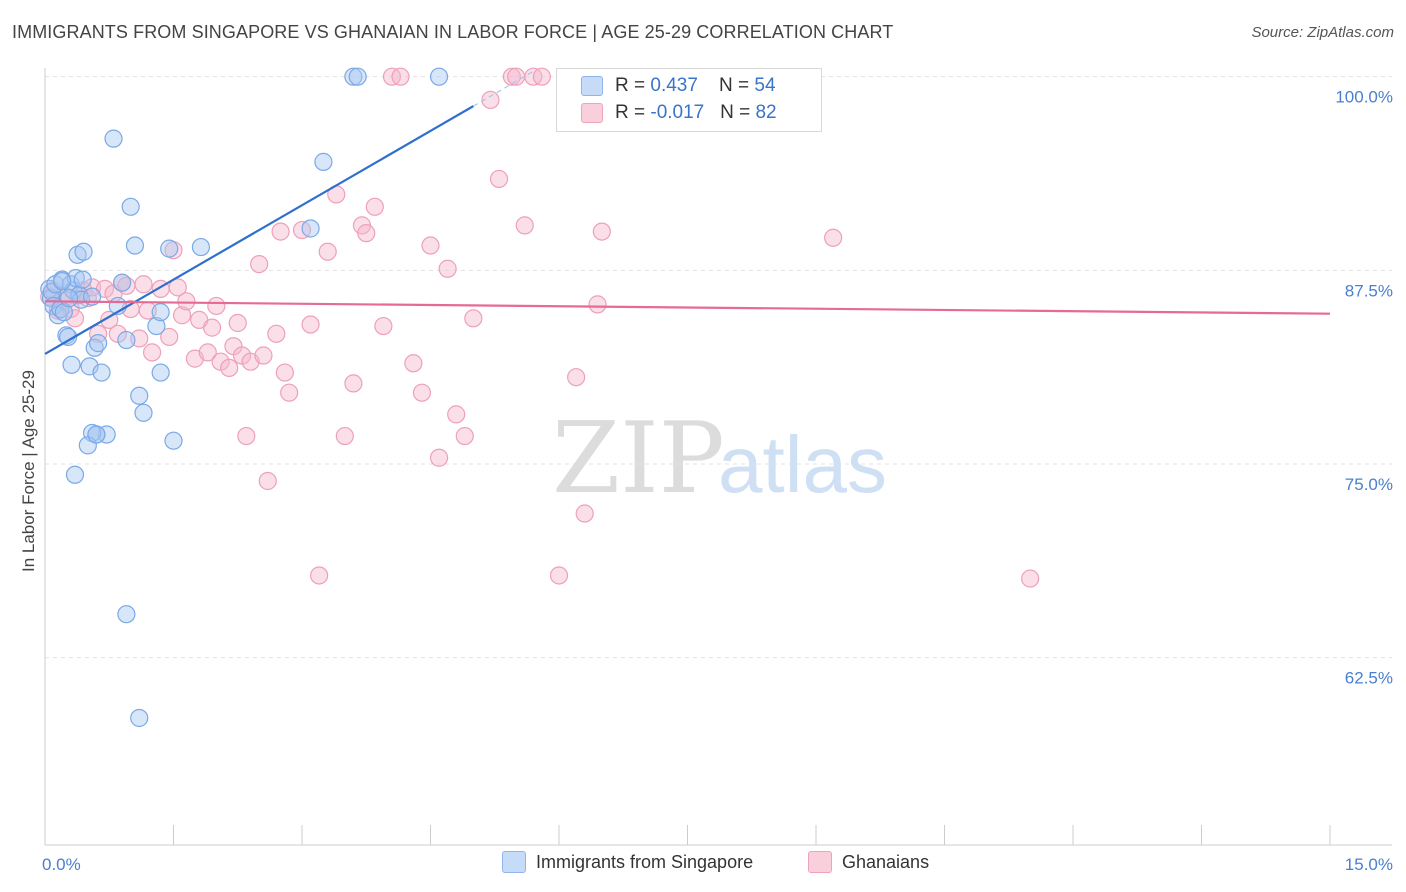 The image size is (1406, 892). I want to click on watermark-atlas: atlas, so click(802, 464).